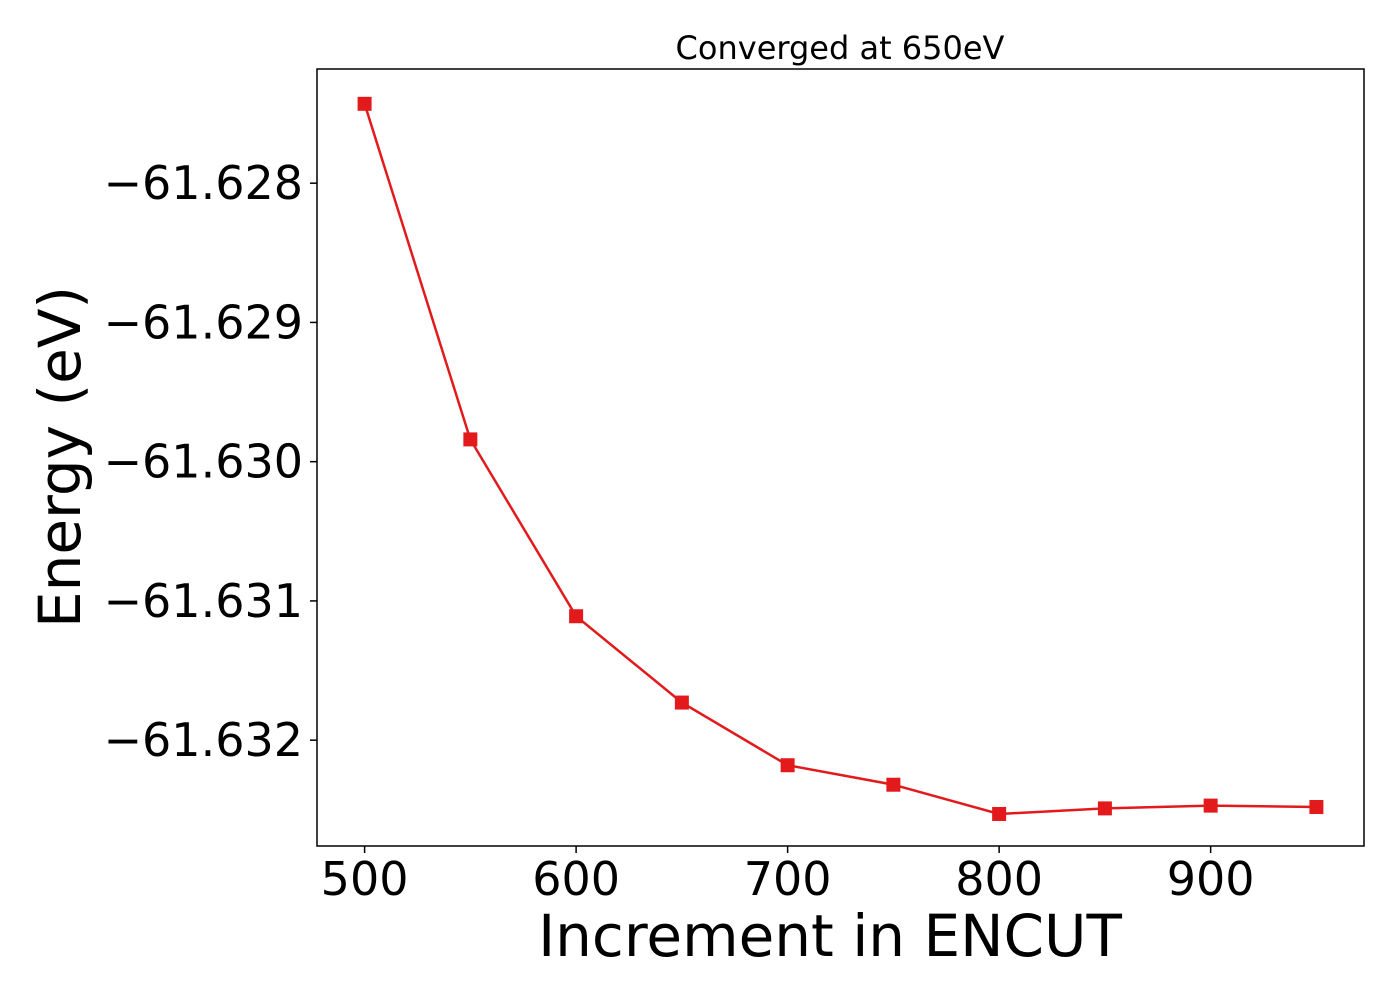 The image size is (1400, 1000). What do you see at coordinates (840, 48) in the screenshot?
I see `chart-title: Converged at 650eV` at bounding box center [840, 48].